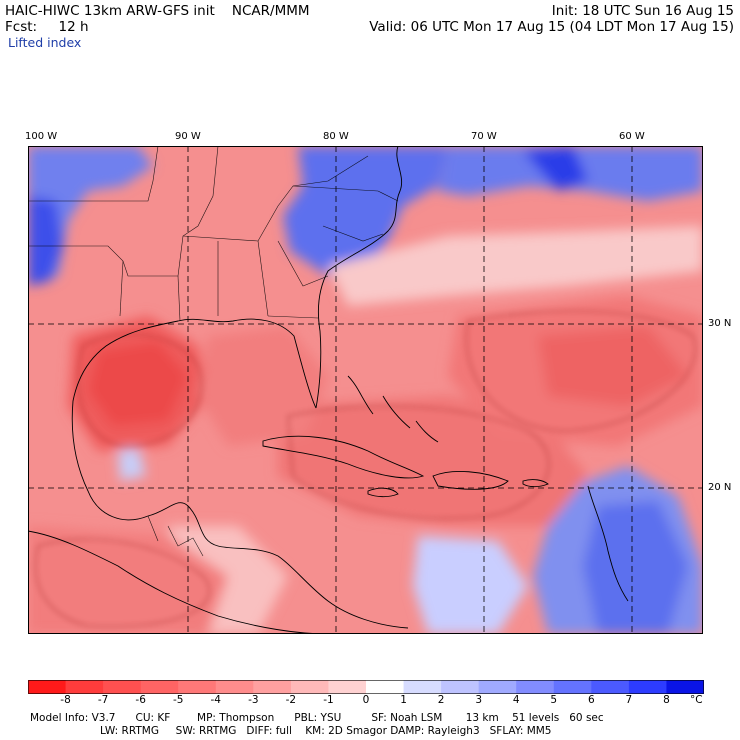  What do you see at coordinates (45, 42) in the screenshot?
I see `variable-name: Lifted index` at bounding box center [45, 42].